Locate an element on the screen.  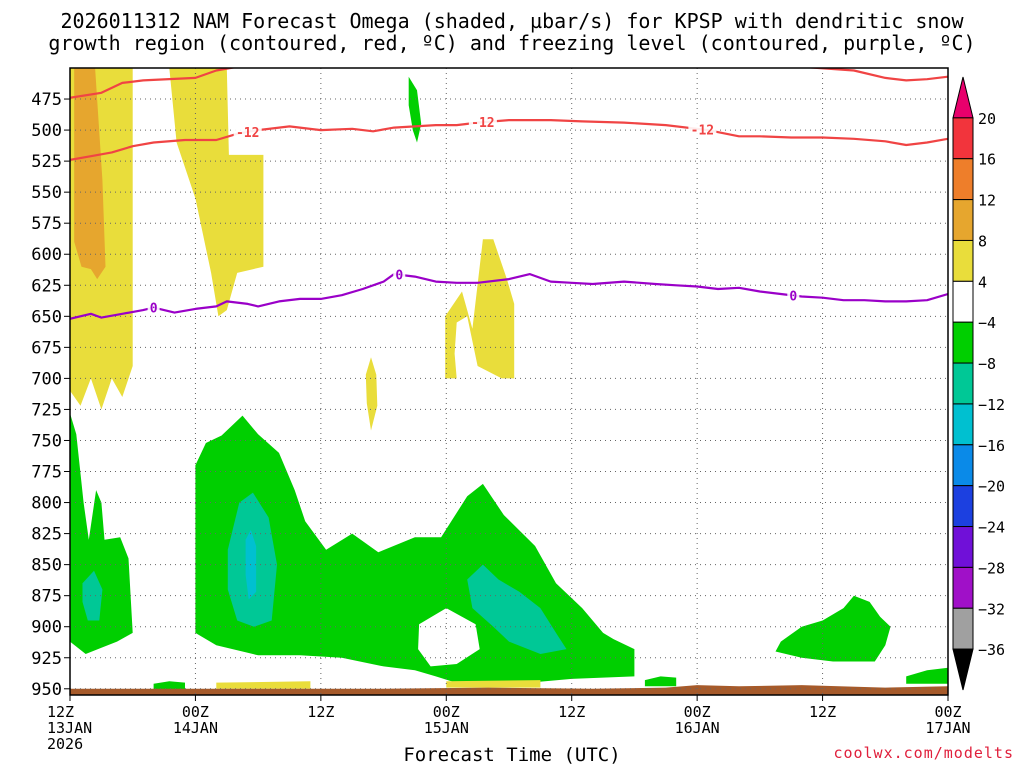
contour-label-red-minus-12-lower-2: -12 is located at coordinates (702, 130).